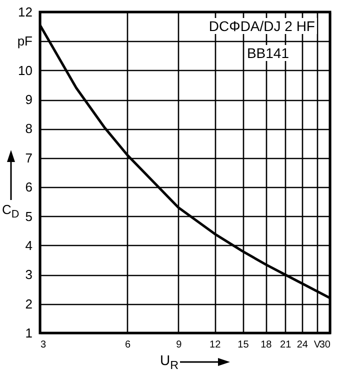  I want to click on y-tick-label: 6, so click(28, 187).